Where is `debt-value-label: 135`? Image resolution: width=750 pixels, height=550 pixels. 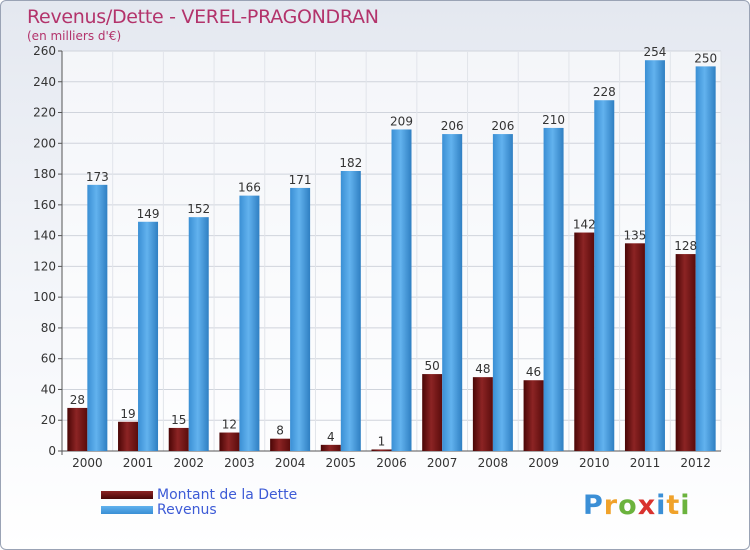
debt-value-label: 135 is located at coordinates (635, 235).